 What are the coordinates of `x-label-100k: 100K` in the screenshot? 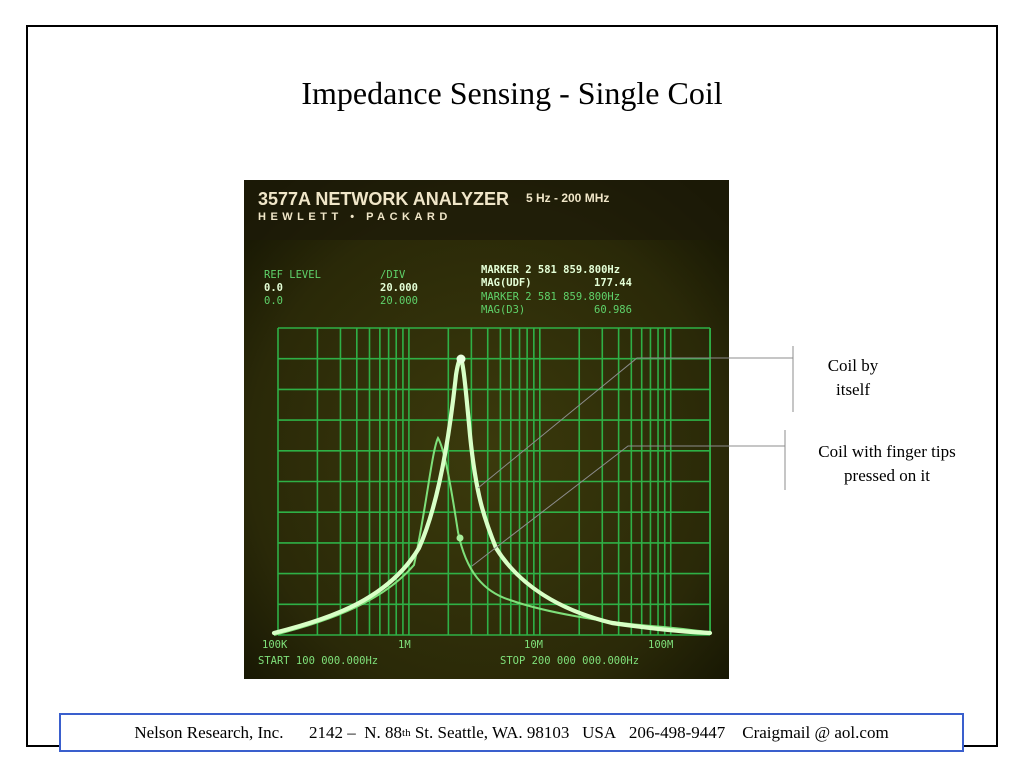 It's located at (275, 645).